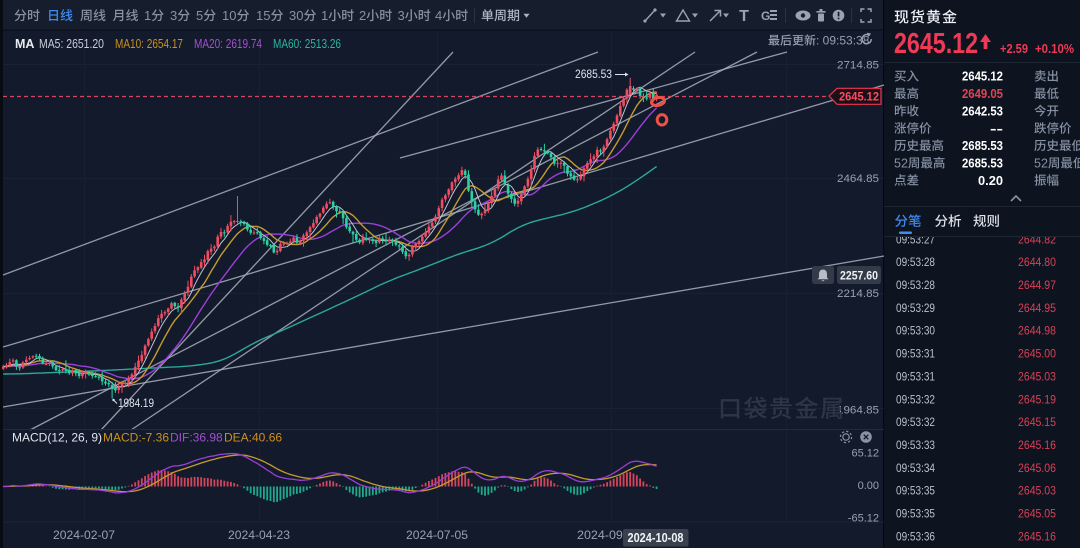 This screenshot has width=1080, height=548. I want to click on svg-text: 1984.19, so click(136, 404).